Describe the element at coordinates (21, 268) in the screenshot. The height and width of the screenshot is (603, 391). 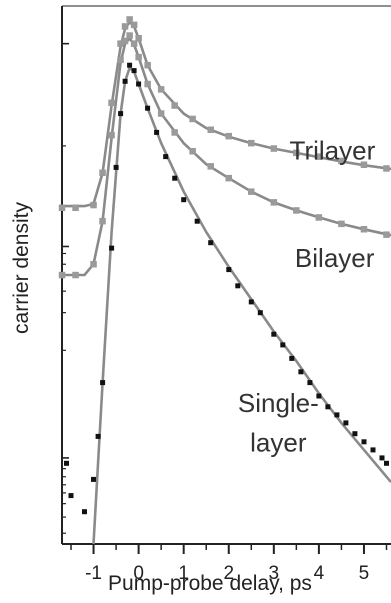
I see `y-axis-title: carrier density` at that location.